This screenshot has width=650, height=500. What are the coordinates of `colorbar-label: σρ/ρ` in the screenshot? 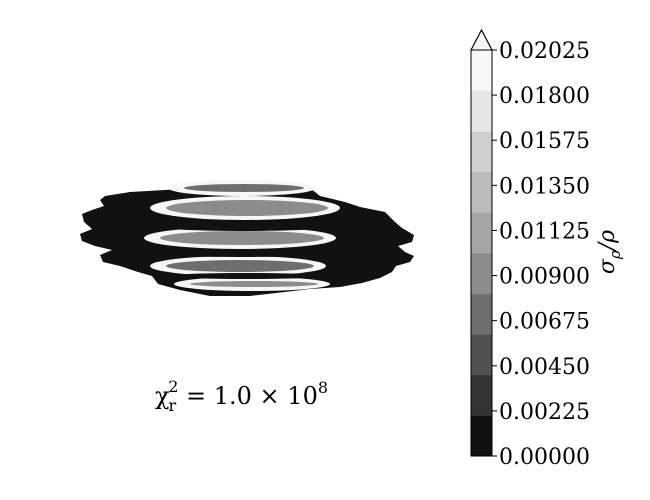 It's located at (609, 252).